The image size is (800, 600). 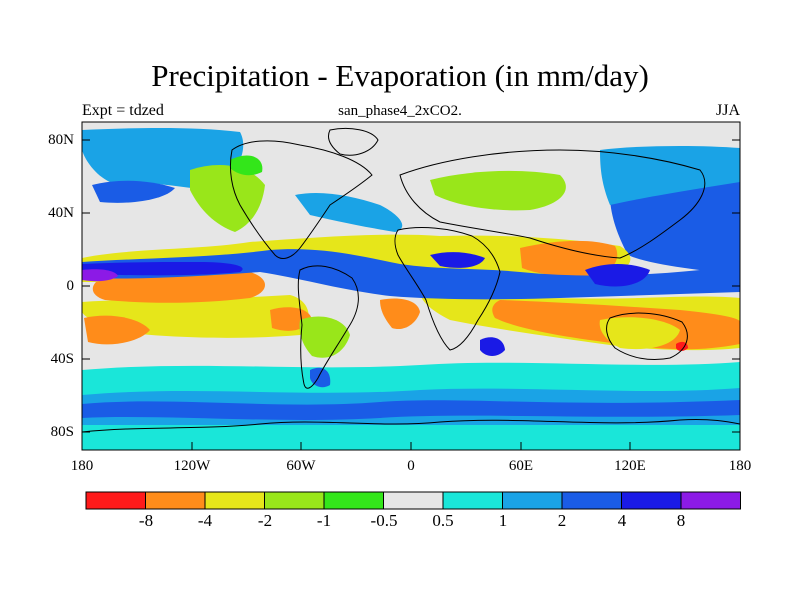 I want to click on colorbar-label: 2, so click(x=562, y=520).